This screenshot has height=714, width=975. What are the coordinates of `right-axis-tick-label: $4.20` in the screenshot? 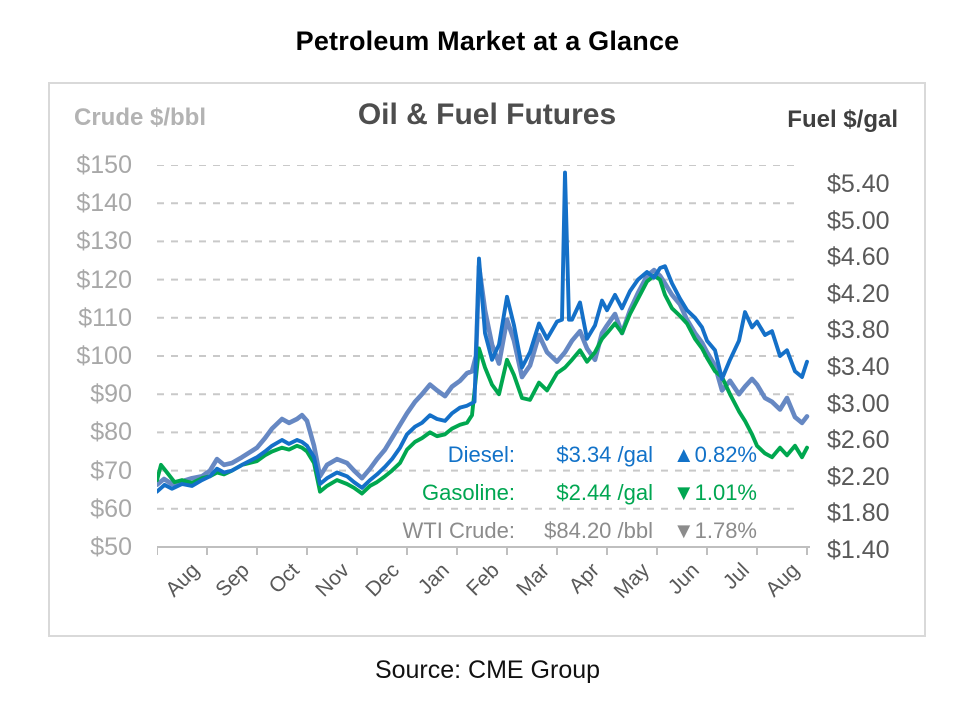 It's located at (858, 293).